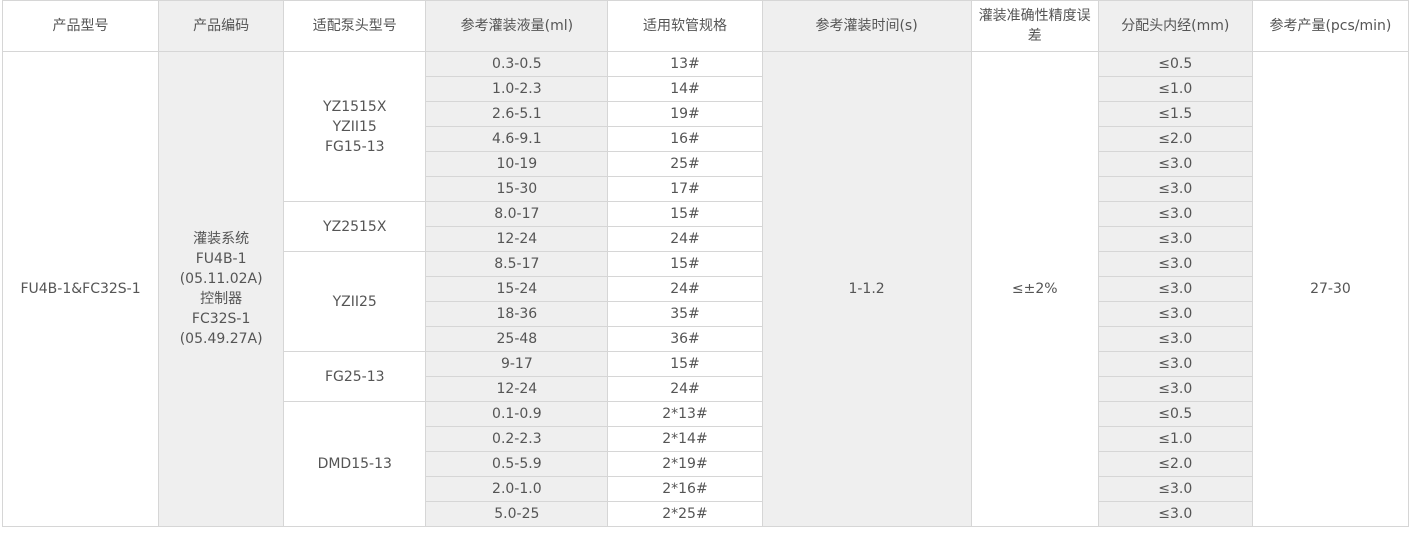 This screenshot has height=536, width=1410. Describe the element at coordinates (685, 164) in the screenshot. I see `tube-spec-cell: 25#` at that location.